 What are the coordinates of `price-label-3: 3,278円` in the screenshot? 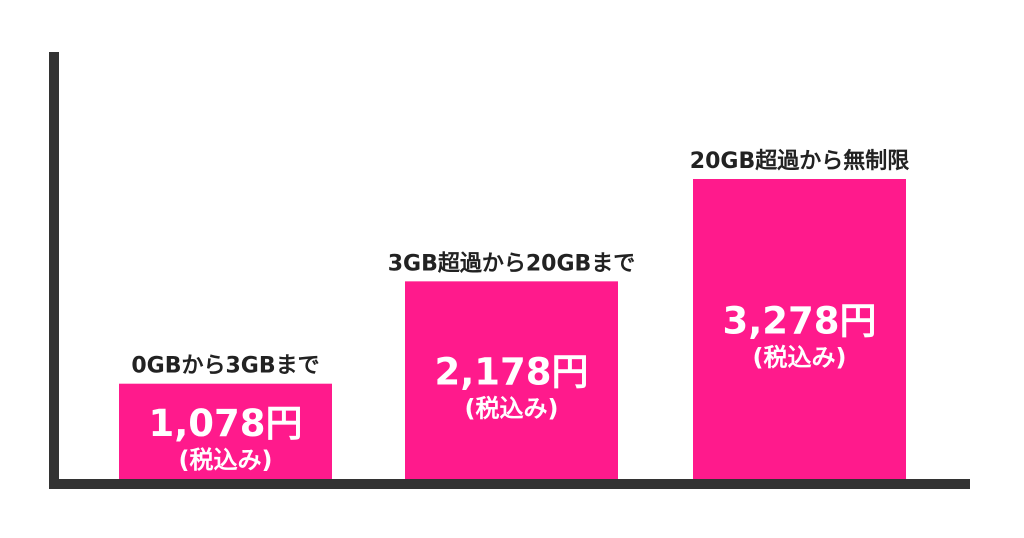 It's located at (799, 321).